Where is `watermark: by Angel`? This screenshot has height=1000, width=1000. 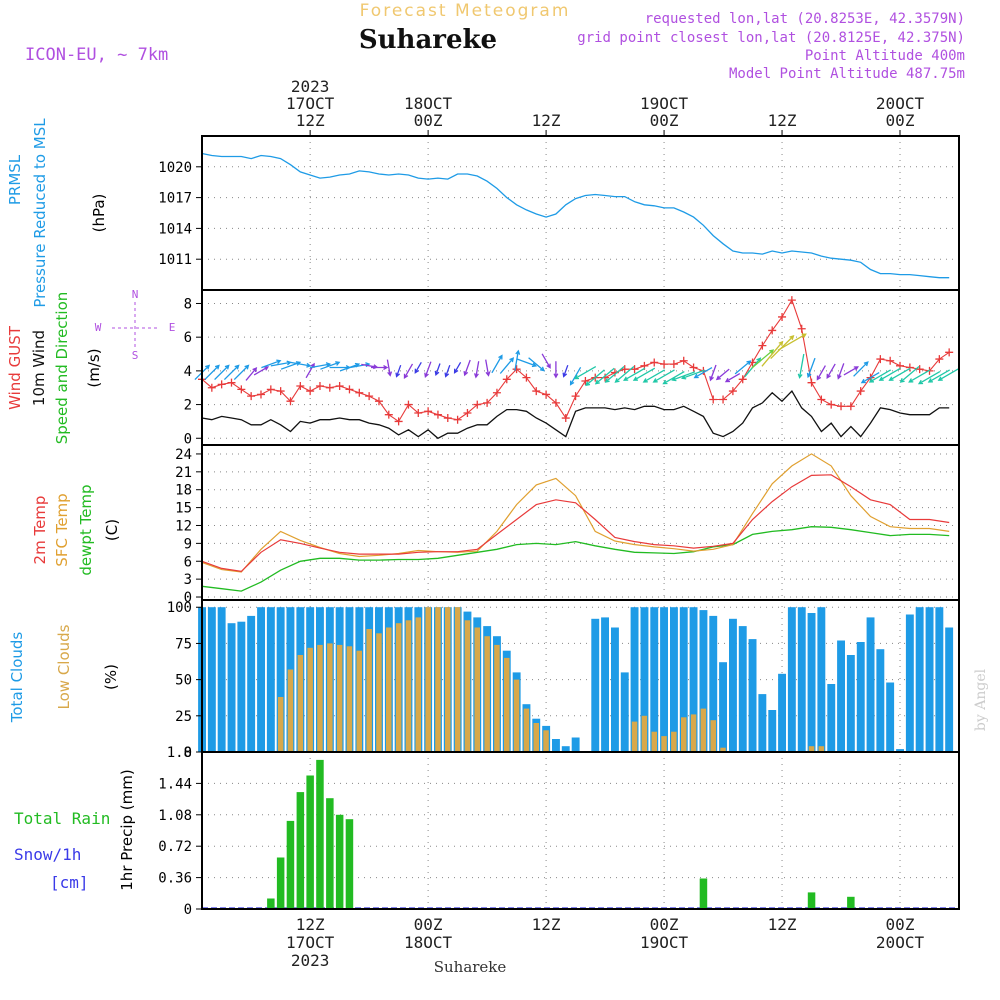 watermark: by Angel is located at coordinates (981, 699).